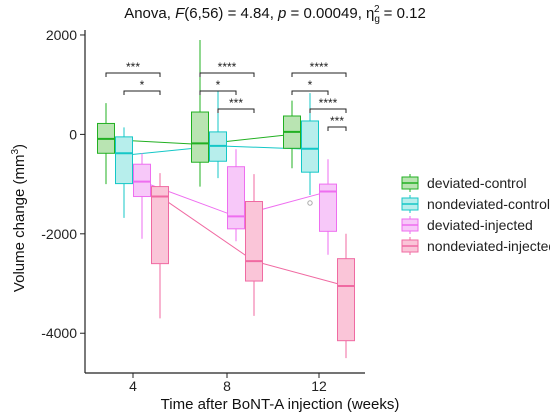  Describe the element at coordinates (477, 183) in the screenshot. I see `legend-label: deviated-control` at that location.